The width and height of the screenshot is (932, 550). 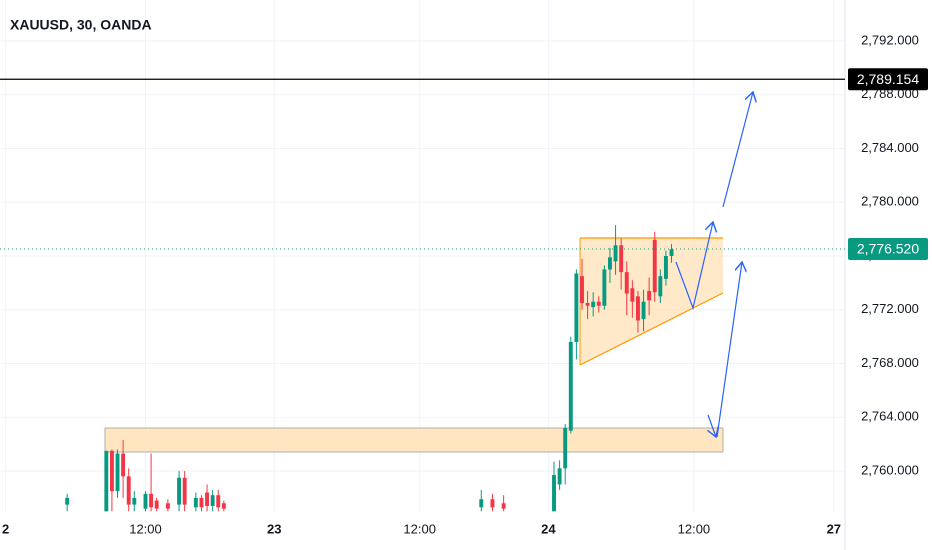 What do you see at coordinates (274, 528) in the screenshot?
I see `x-tick-label: 23` at bounding box center [274, 528].